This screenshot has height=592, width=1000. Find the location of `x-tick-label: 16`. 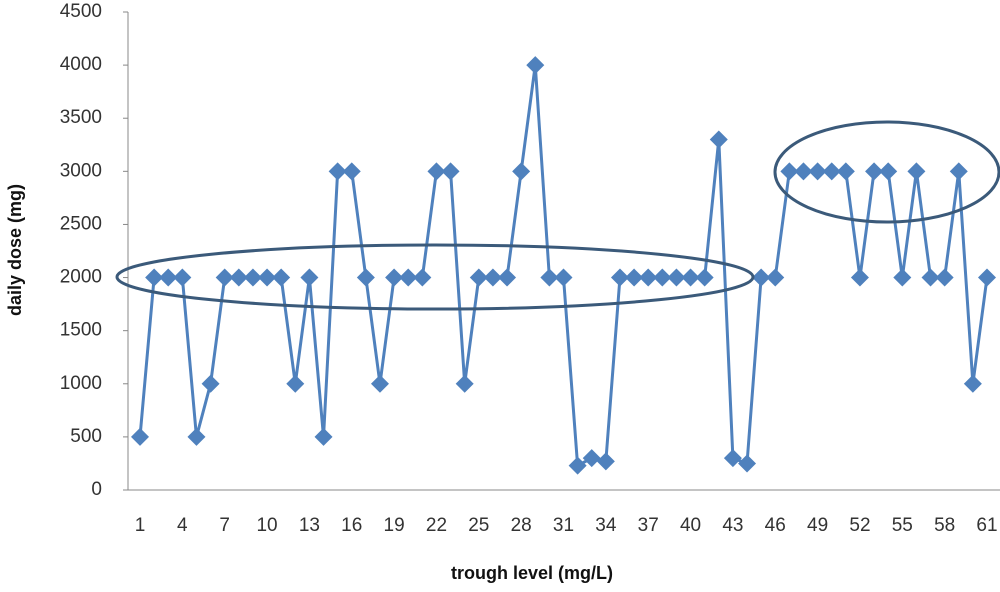

x-tick-label: 16 is located at coordinates (351, 525).